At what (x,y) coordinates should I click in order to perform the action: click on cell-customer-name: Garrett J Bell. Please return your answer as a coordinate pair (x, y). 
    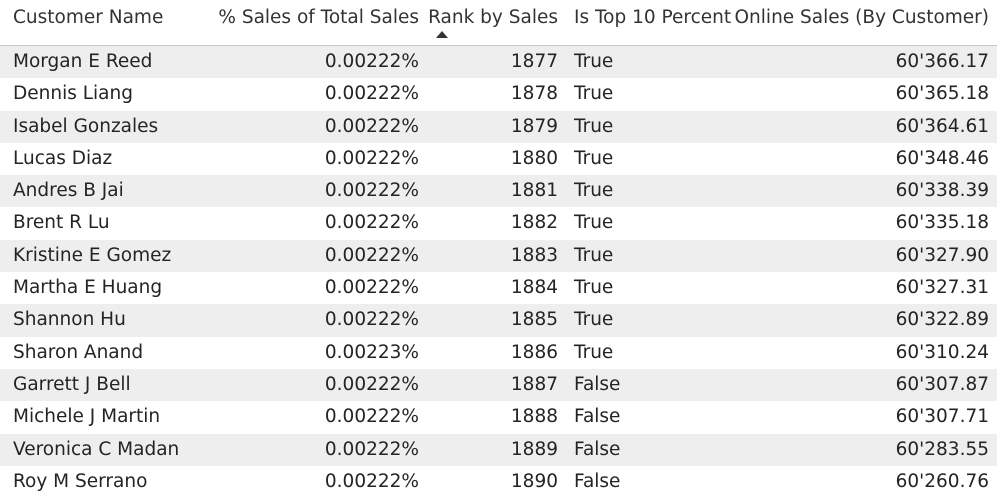
    Looking at the image, I should click on (72, 384).